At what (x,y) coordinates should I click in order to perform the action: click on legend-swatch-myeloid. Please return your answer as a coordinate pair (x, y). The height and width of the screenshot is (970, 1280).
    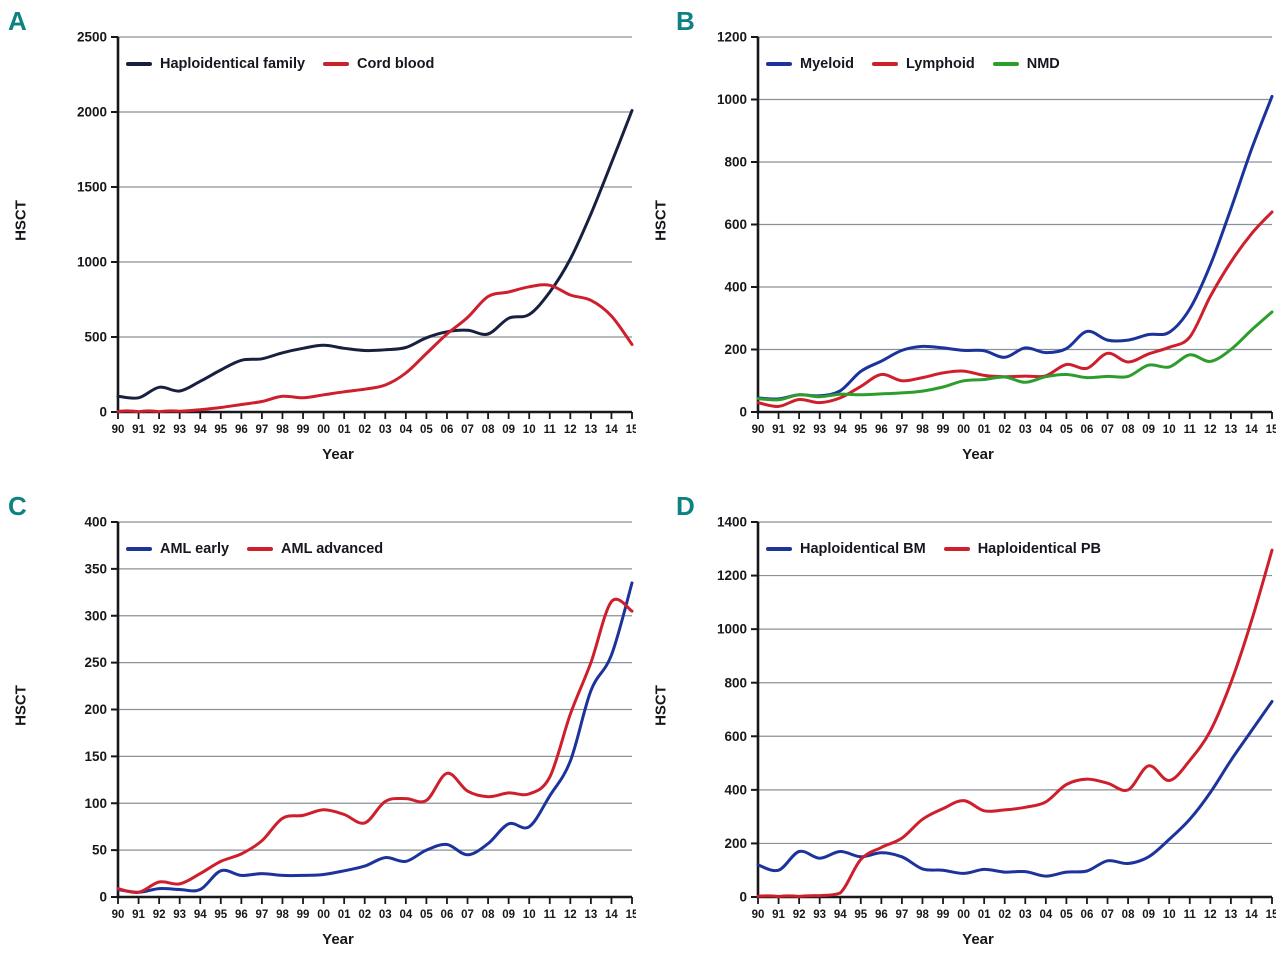
    Looking at the image, I should click on (779, 64).